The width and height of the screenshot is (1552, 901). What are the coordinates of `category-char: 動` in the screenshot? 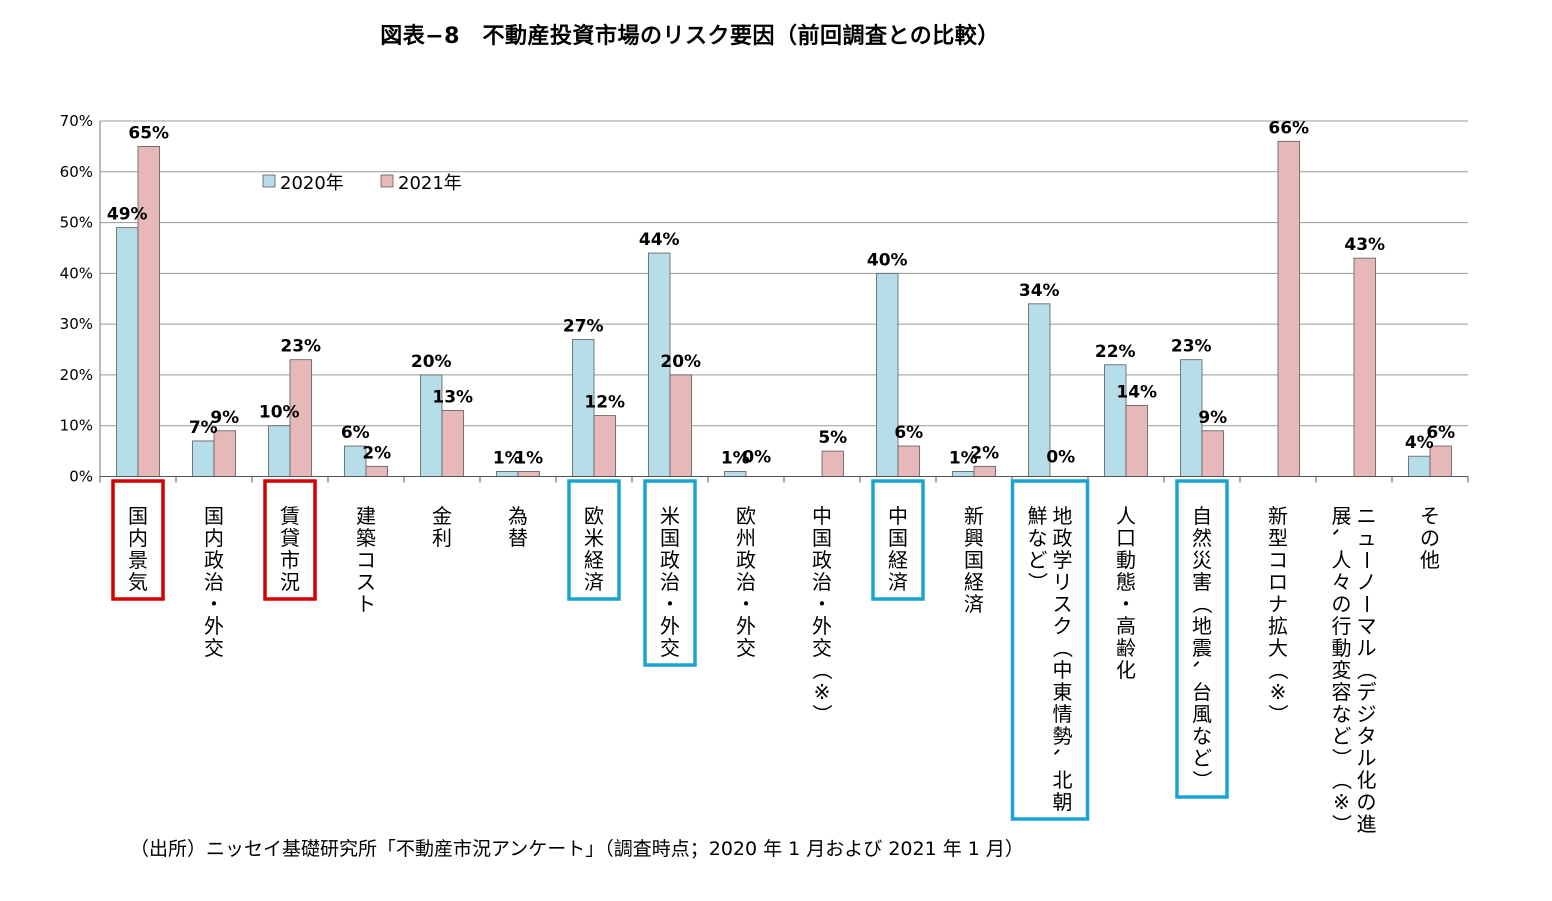 It's located at (1126, 560).